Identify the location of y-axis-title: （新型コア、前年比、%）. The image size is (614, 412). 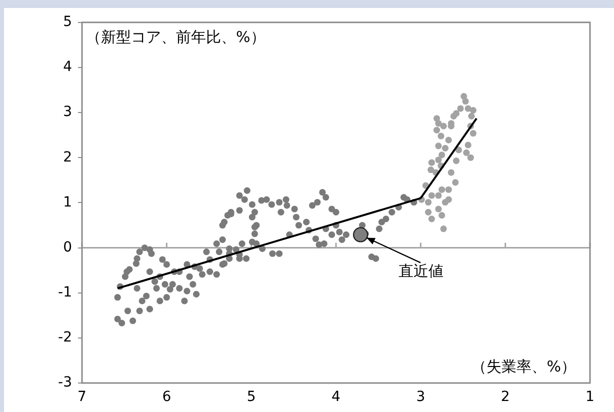
(176, 37).